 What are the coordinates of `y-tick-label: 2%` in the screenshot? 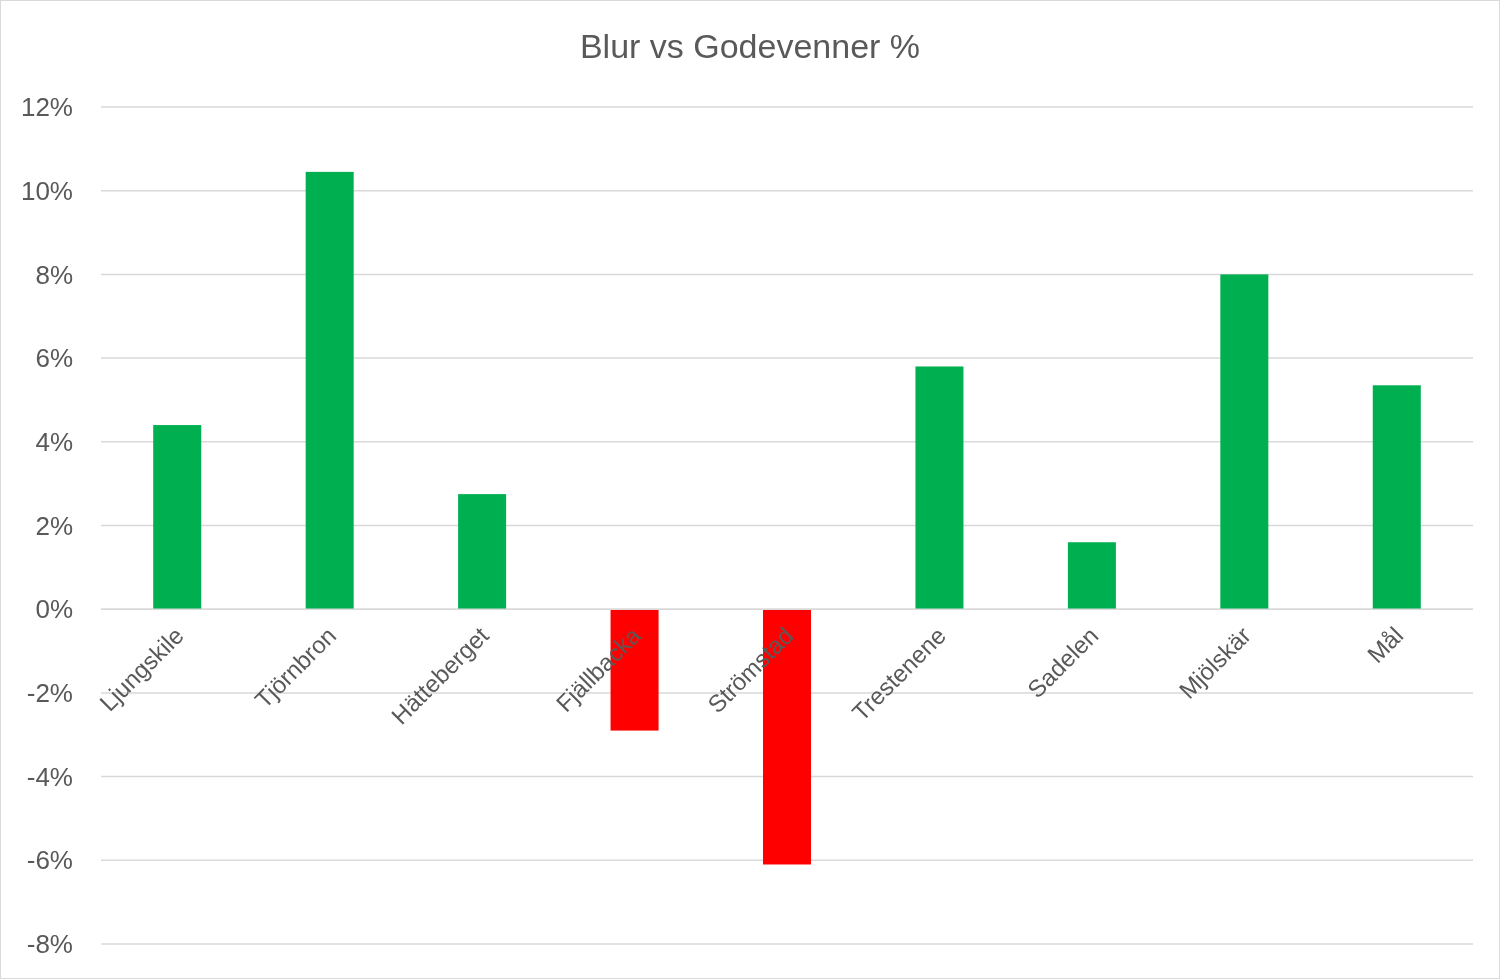 It's located at (54, 525).